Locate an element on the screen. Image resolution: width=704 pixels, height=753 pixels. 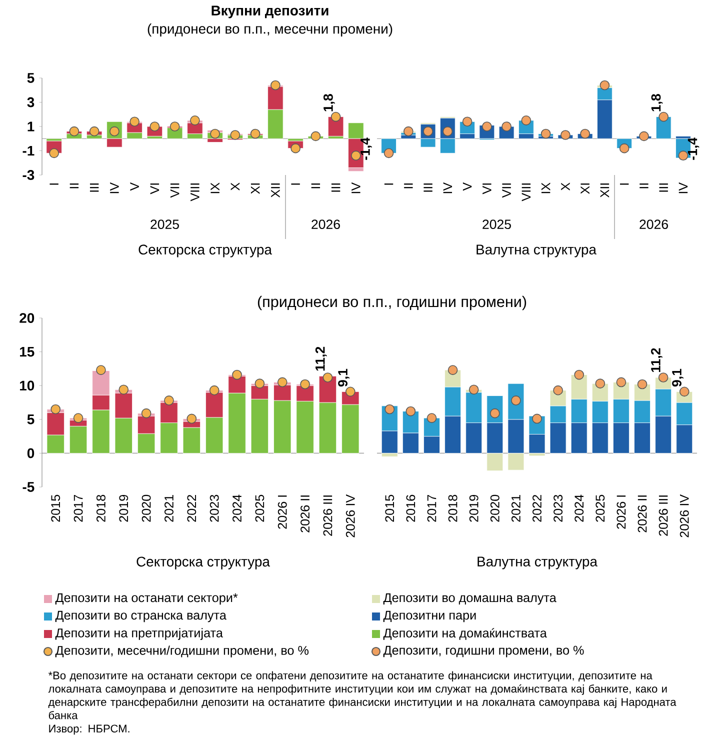
y-tick-label: 1 is located at coordinates (31, 127).